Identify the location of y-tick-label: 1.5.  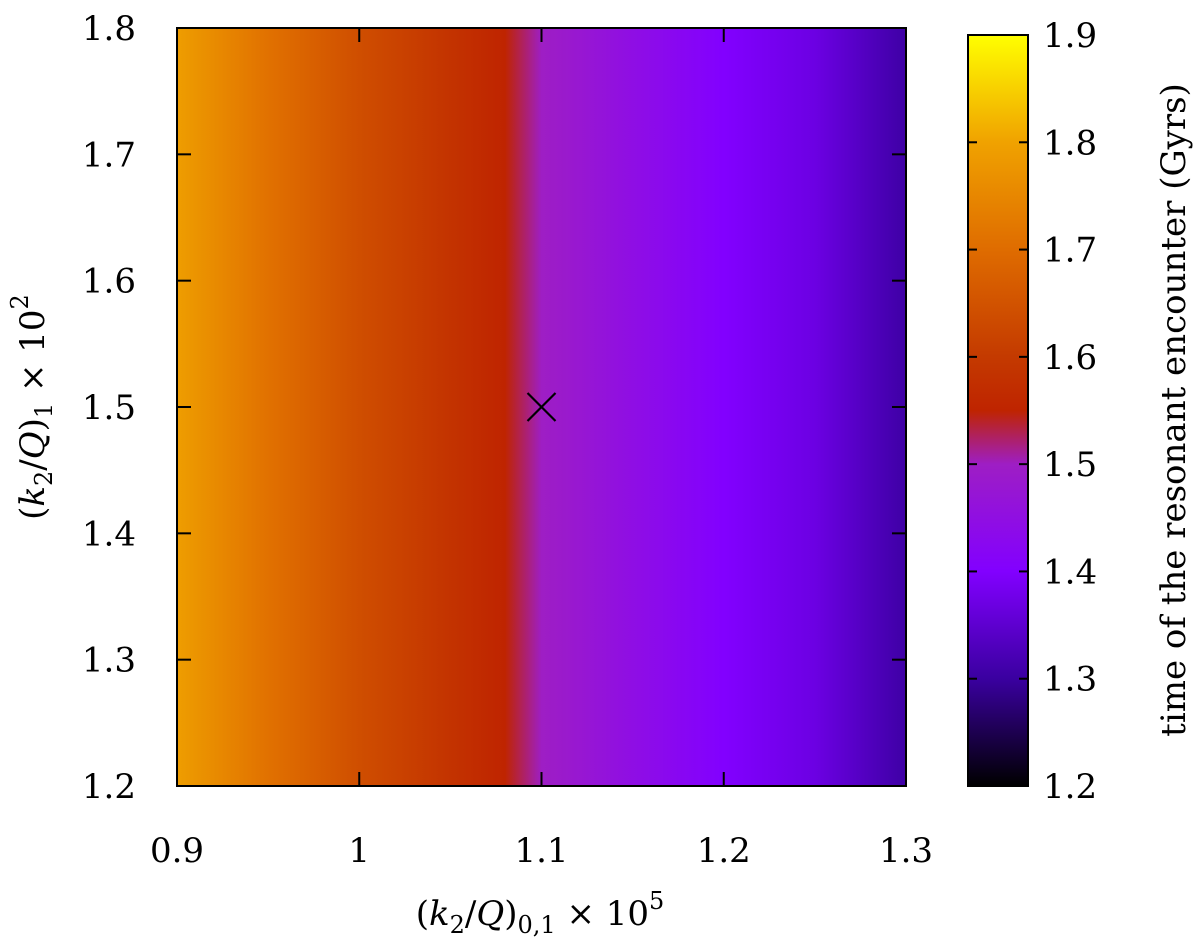
(109, 408).